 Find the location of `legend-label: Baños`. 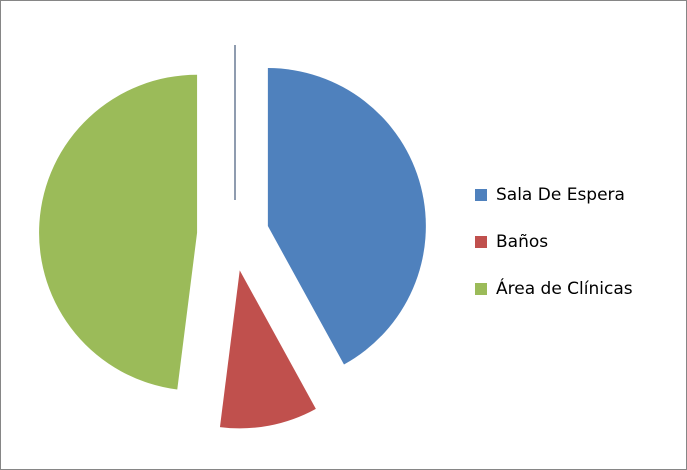

legend-label: Baños is located at coordinates (522, 242).